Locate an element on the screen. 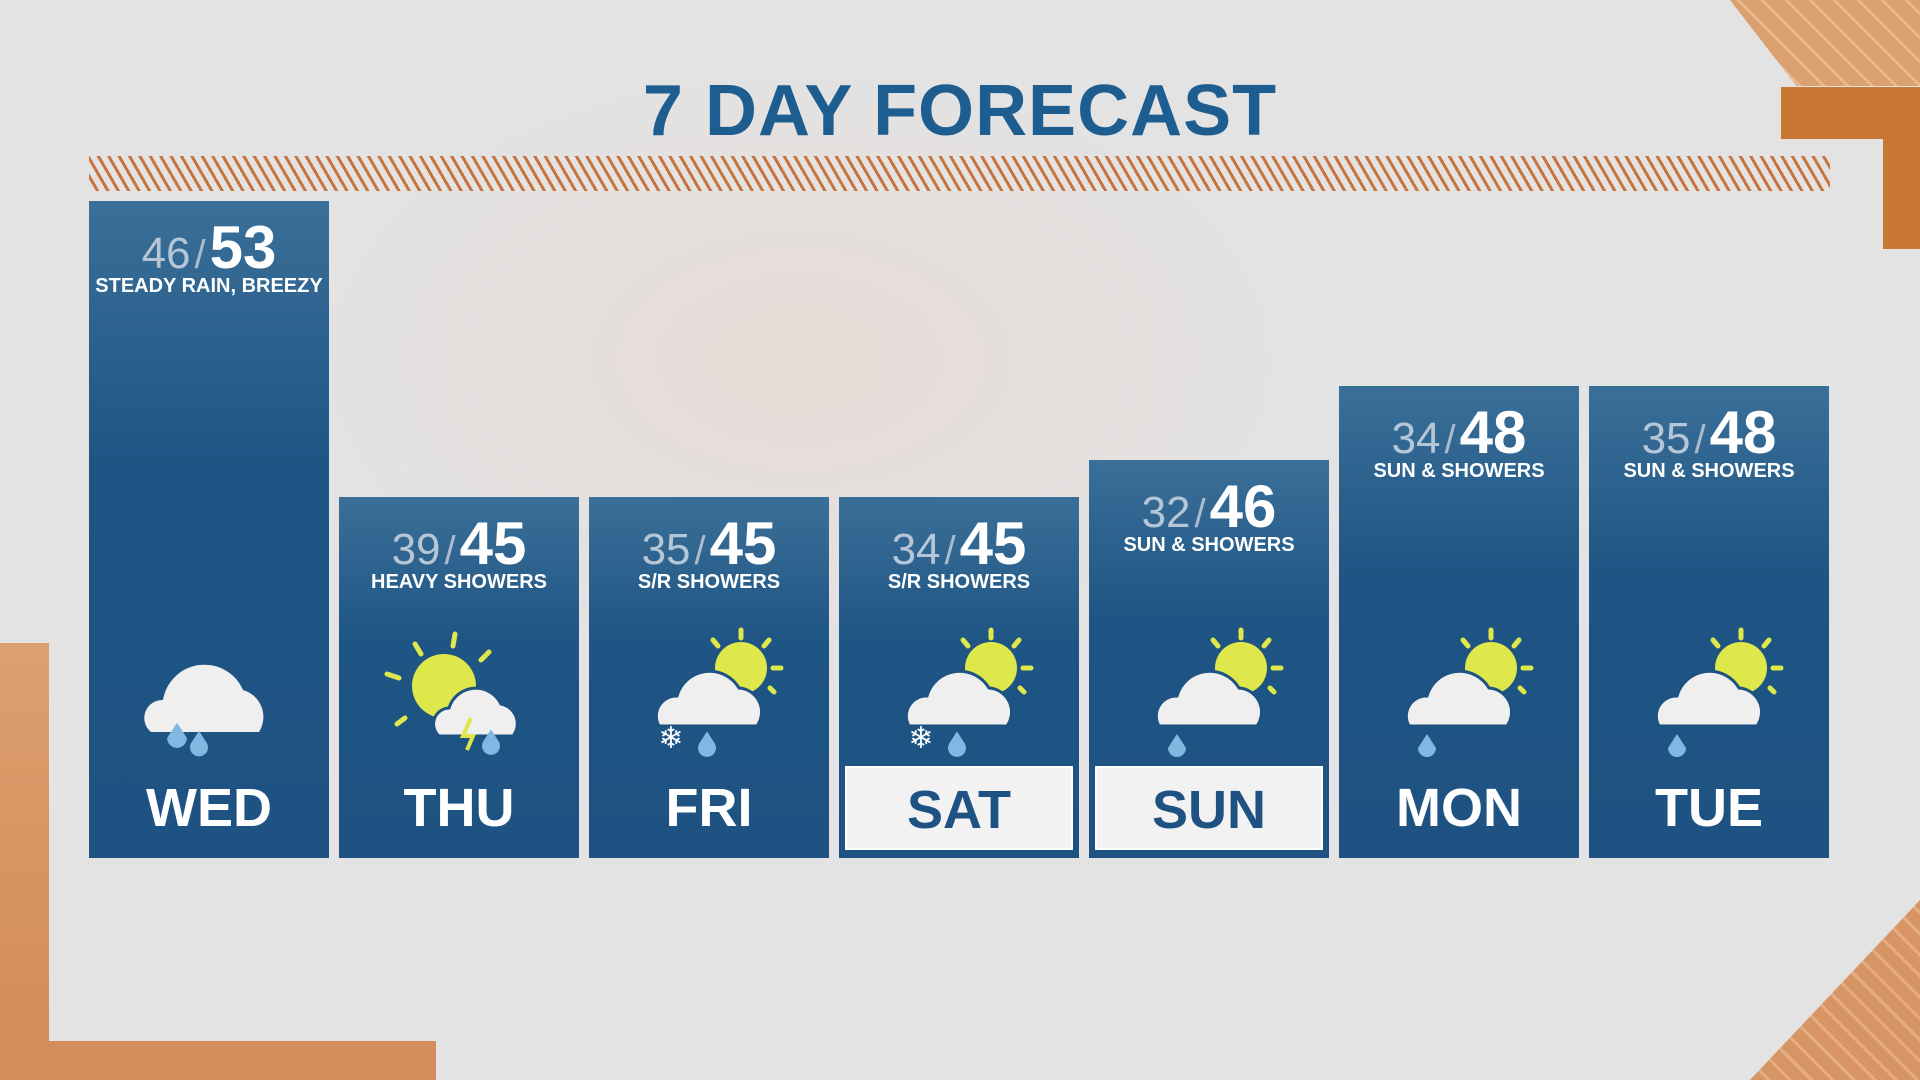  temperature-range: 32/46 is located at coordinates (1209, 506).